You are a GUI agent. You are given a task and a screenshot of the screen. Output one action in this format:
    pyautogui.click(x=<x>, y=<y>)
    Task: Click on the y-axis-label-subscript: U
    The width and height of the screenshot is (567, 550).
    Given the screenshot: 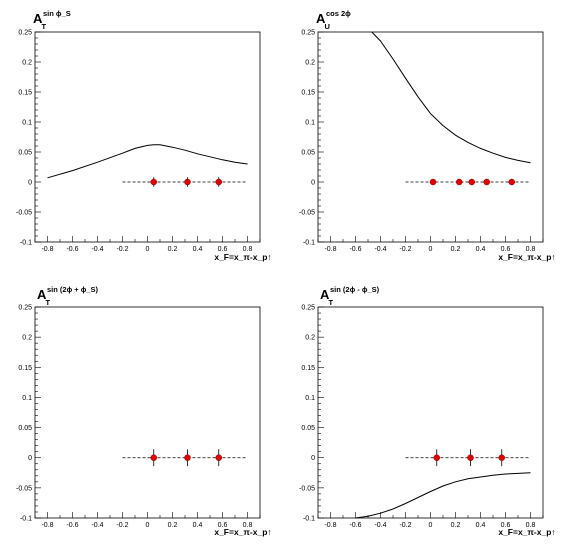 What is the action you would take?
    pyautogui.click(x=327, y=26)
    